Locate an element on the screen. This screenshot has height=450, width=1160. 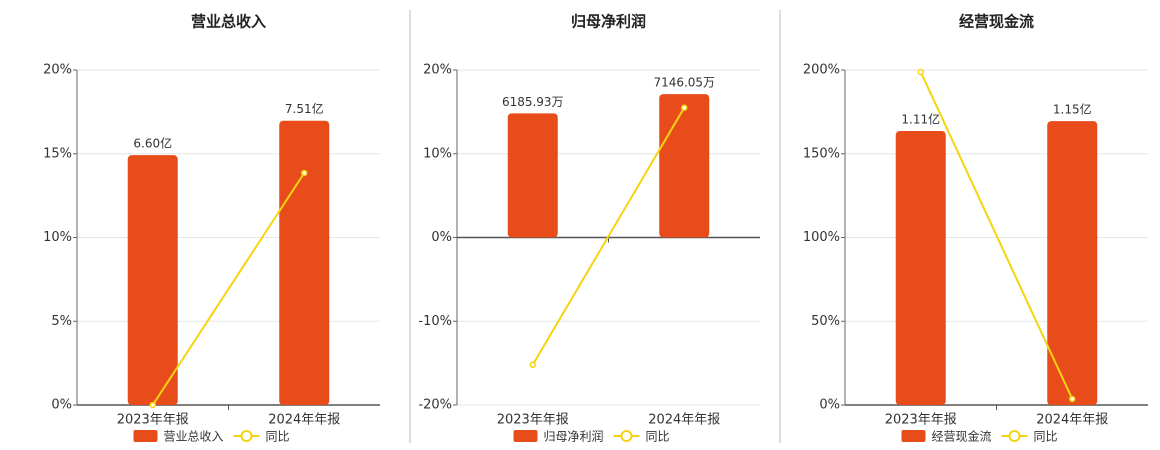
chart-title: 经营现金流 is located at coordinates (996, 22).